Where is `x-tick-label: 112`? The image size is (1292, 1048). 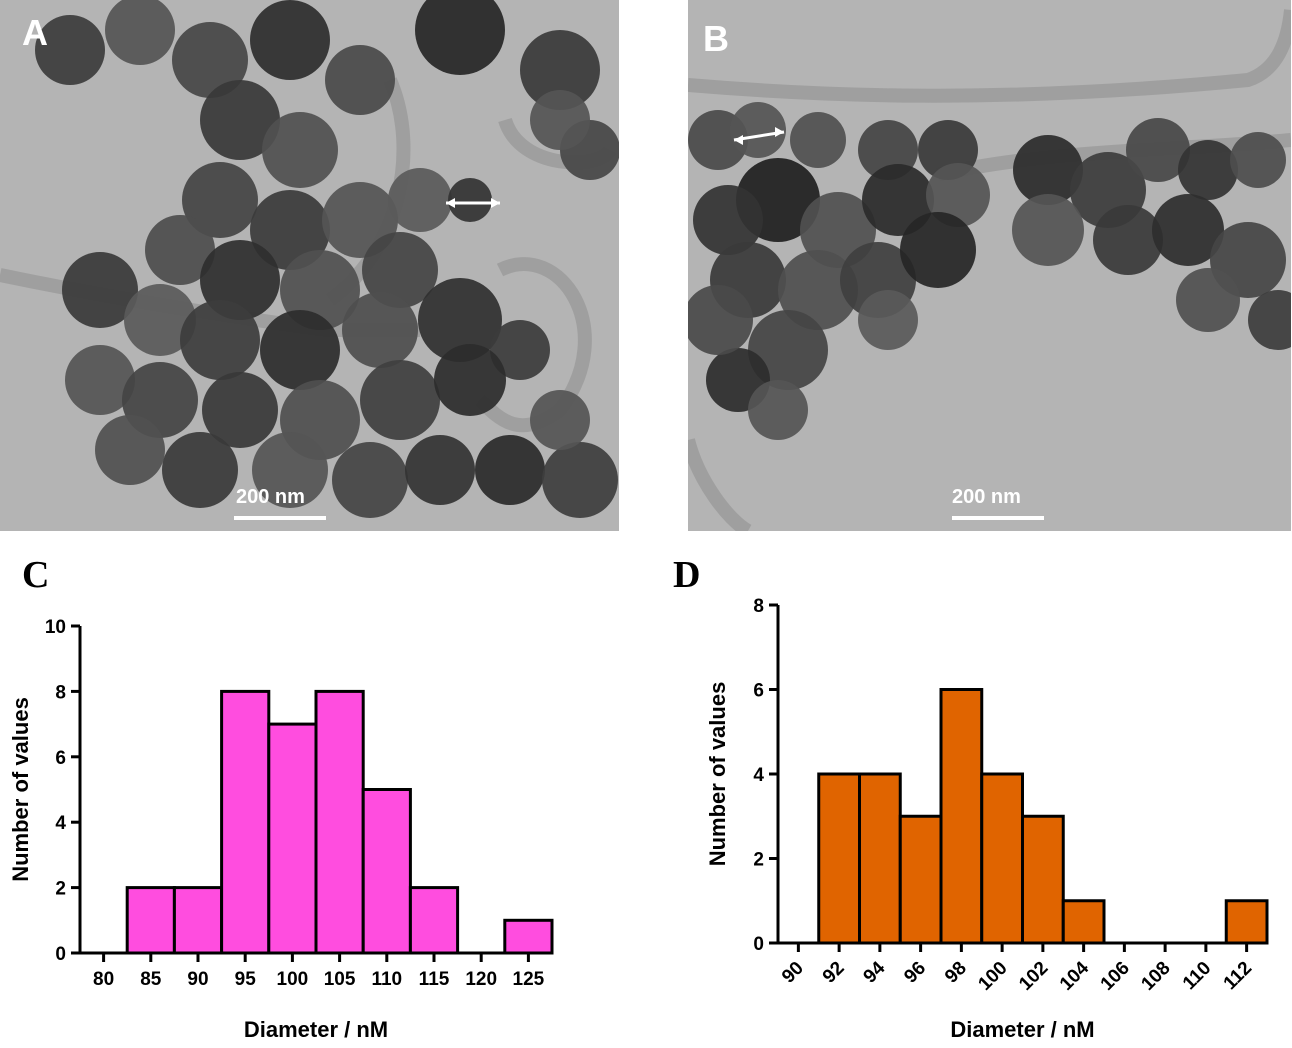
x-tick-label: 112 is located at coordinates (1238, 976).